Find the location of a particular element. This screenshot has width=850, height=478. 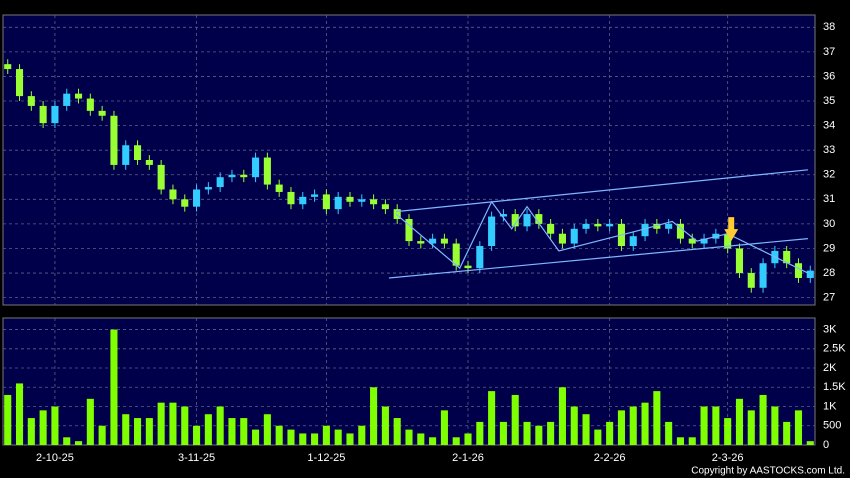

y-tick-label: 32 is located at coordinates (829, 175).